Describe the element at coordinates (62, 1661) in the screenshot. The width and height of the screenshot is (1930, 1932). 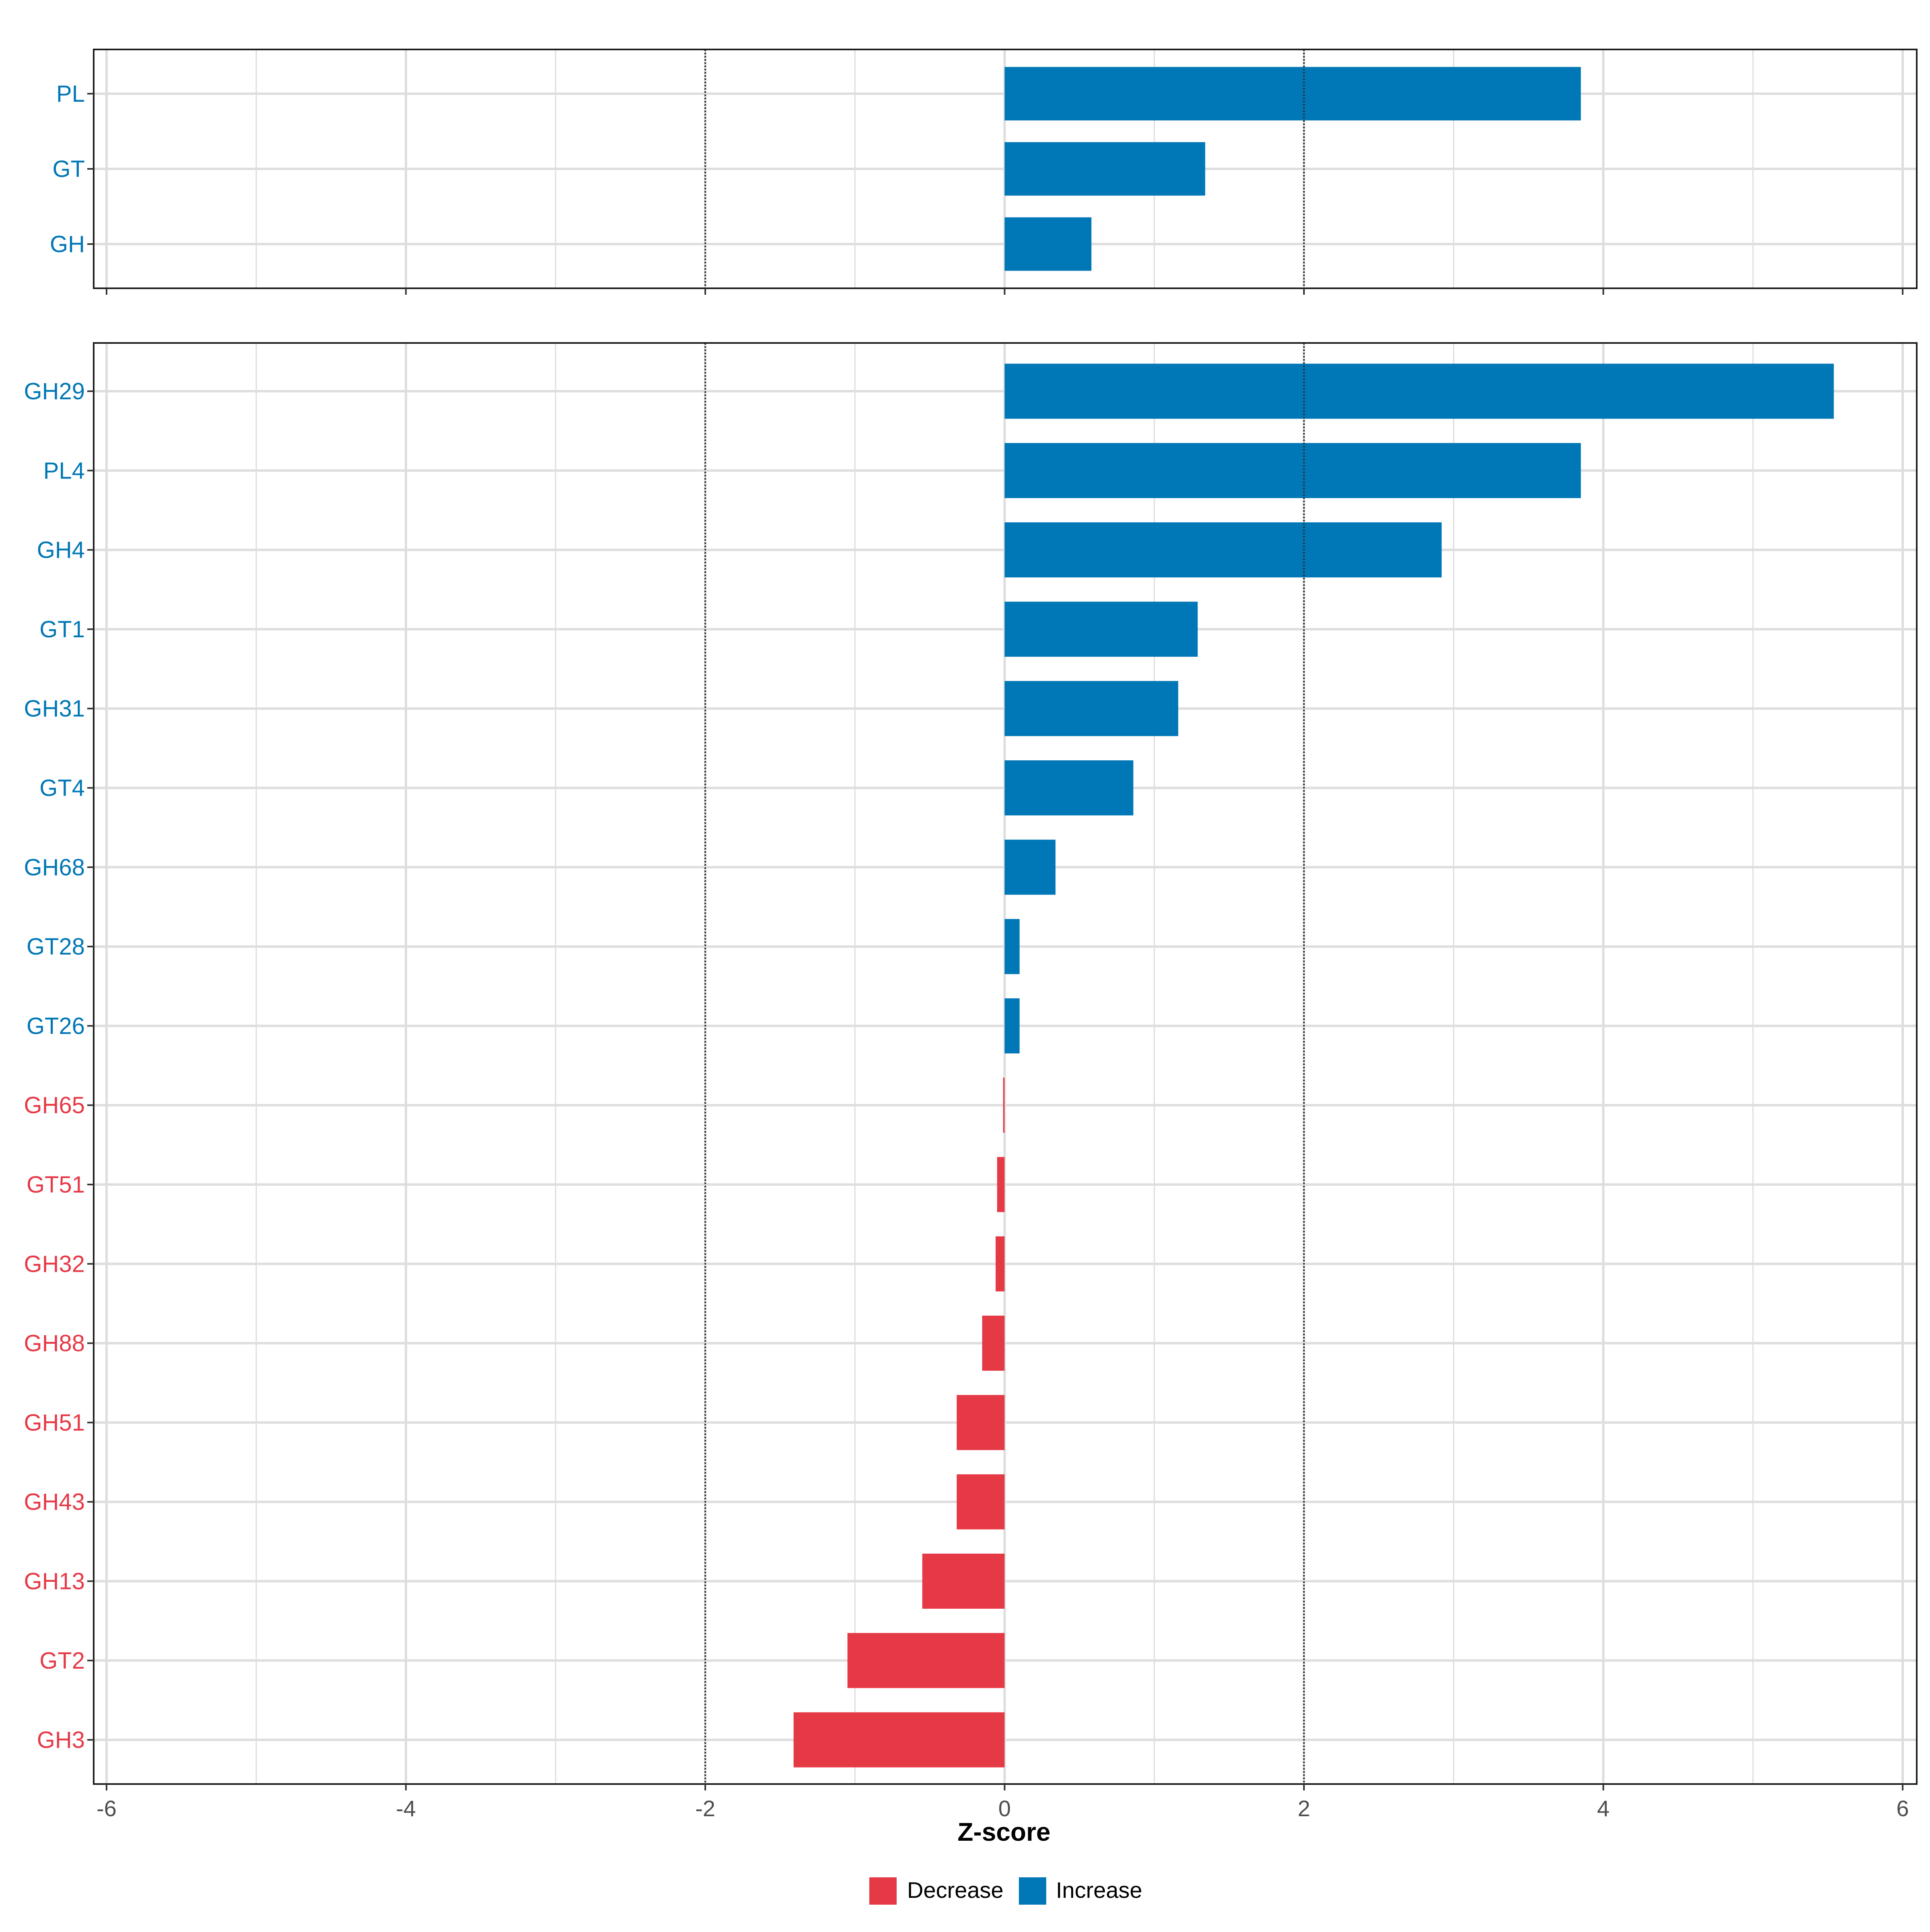
I see `y-tick-label: GT2` at that location.